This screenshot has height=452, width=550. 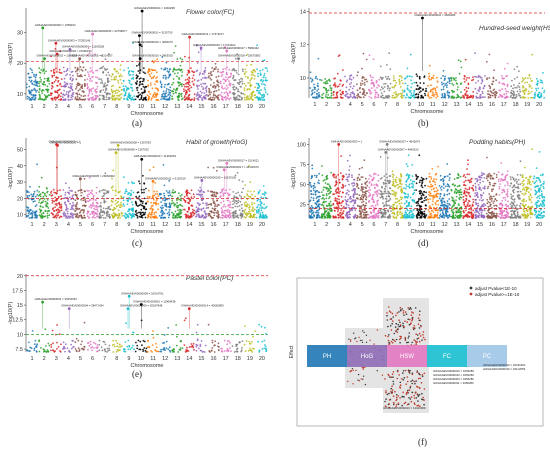 What do you see at coordinates (32, 191) in the screenshot?
I see `chromosome-1-points` at bounding box center [32, 191].